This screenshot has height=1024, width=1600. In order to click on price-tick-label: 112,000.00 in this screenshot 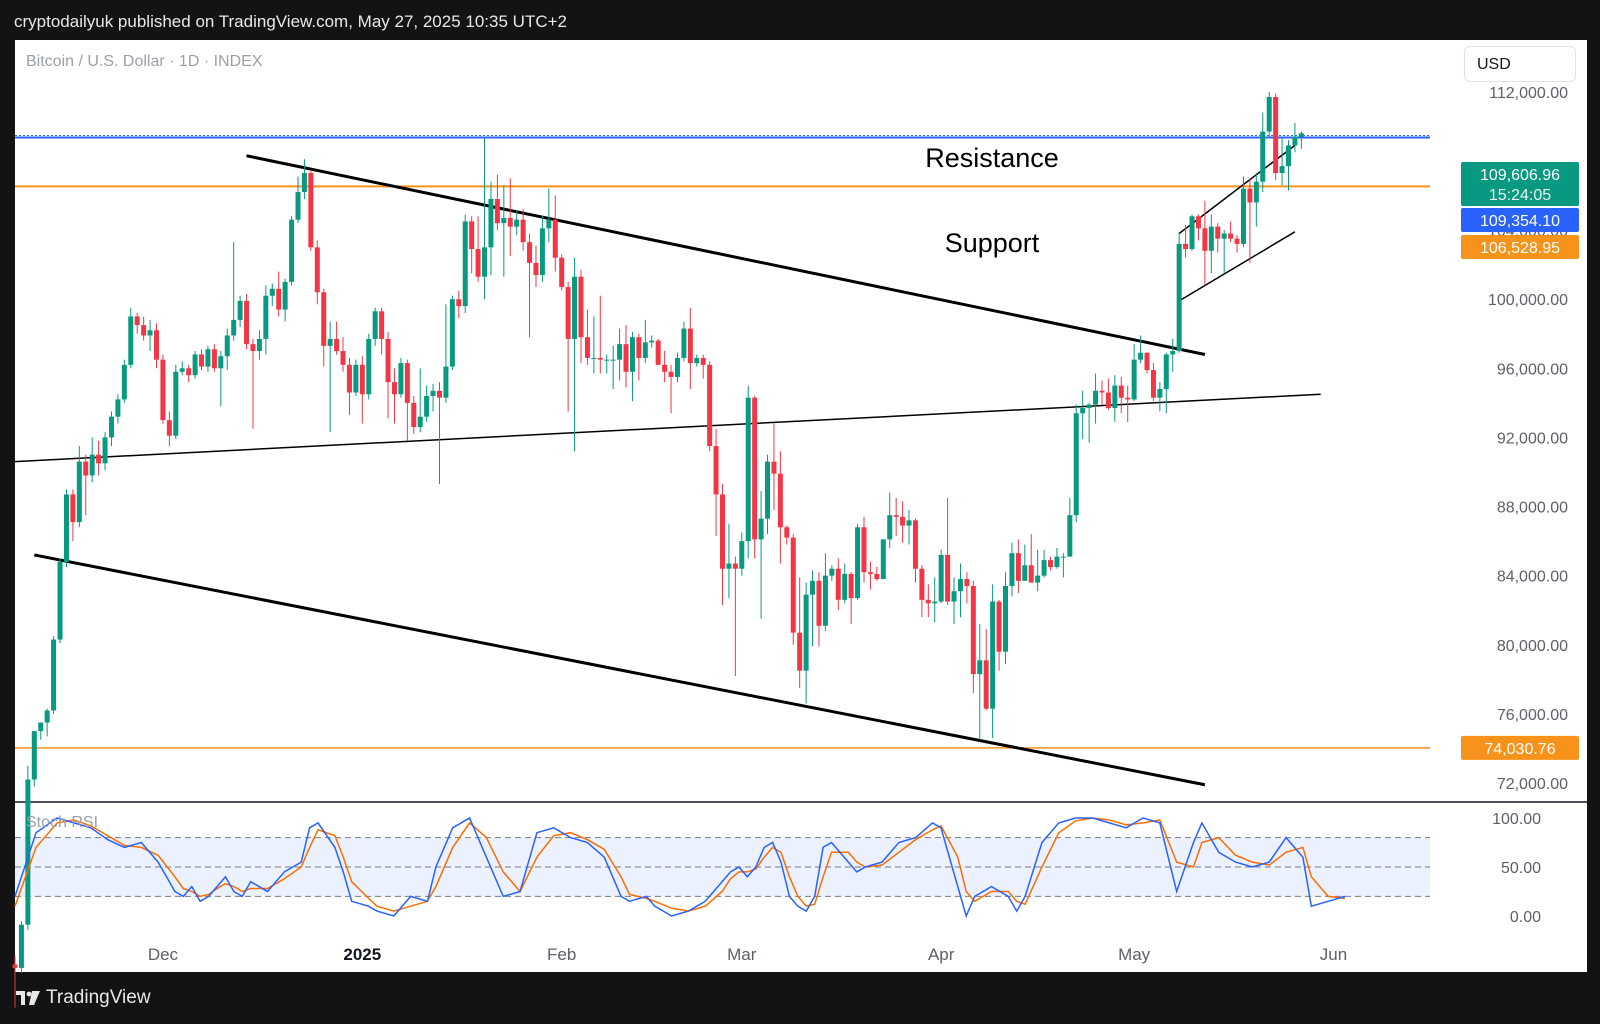, I will do `click(1528, 93)`.